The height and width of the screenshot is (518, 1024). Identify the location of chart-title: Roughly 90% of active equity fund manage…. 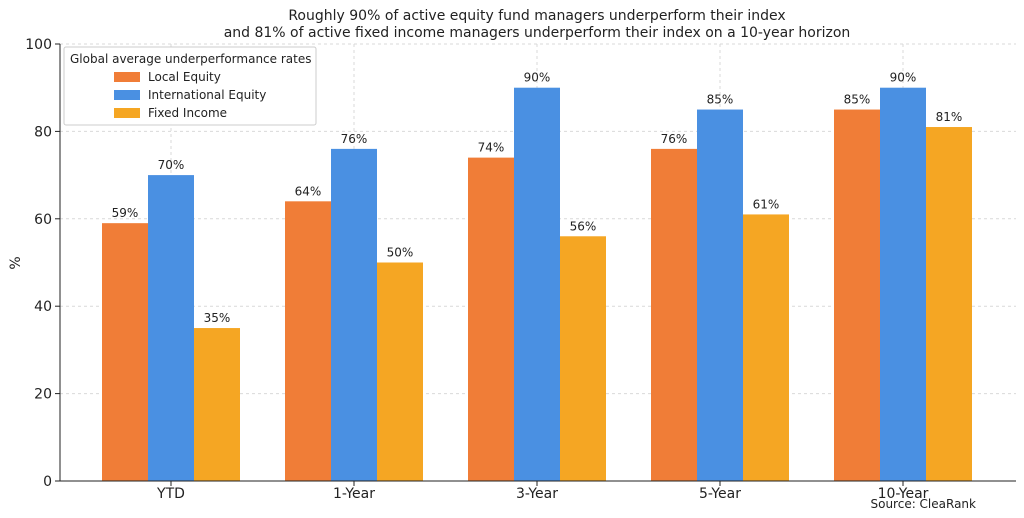
(536, 16).